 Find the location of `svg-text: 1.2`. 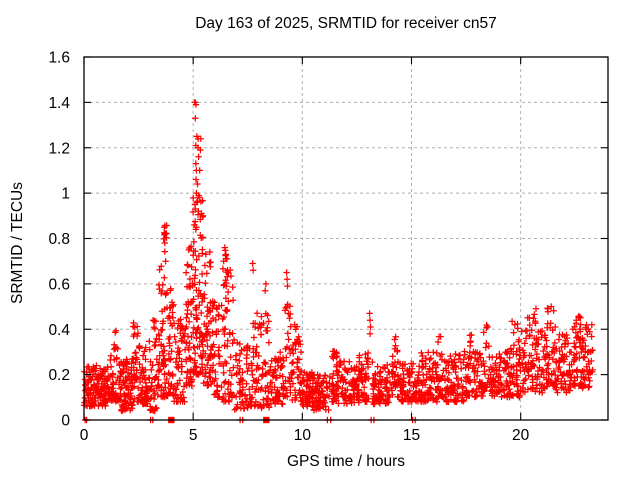

svg-text: 1.2 is located at coordinates (59, 148).